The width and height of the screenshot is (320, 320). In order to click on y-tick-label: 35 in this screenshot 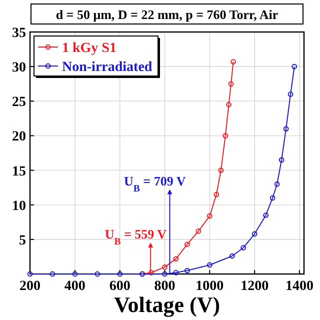, I will do `click(19, 33)`.